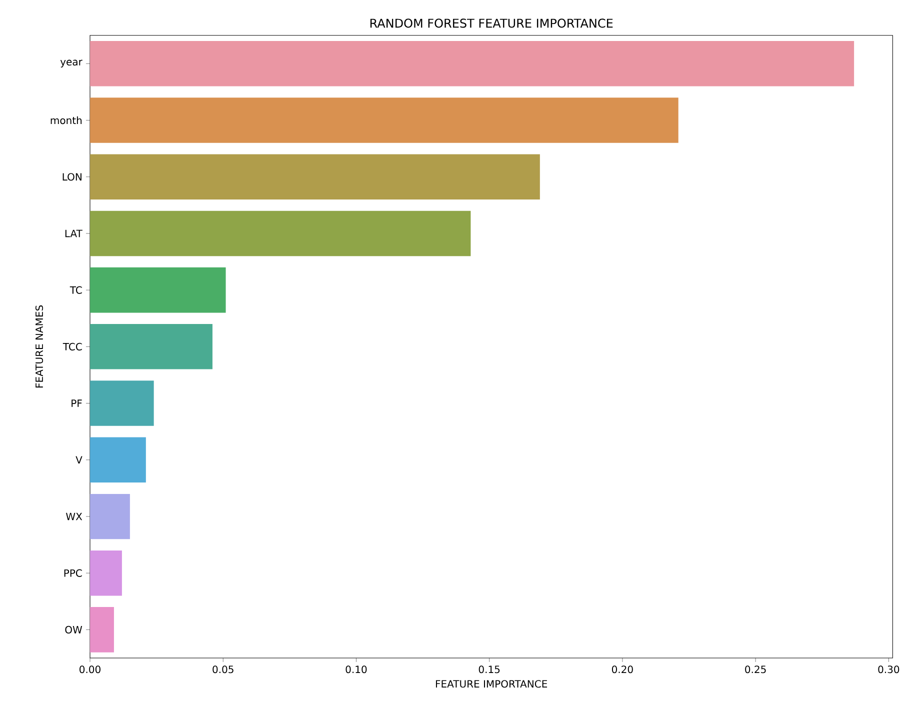 The height and width of the screenshot is (704, 908). What do you see at coordinates (66, 120) in the screenshot?
I see `y-tick-label: month` at bounding box center [66, 120].